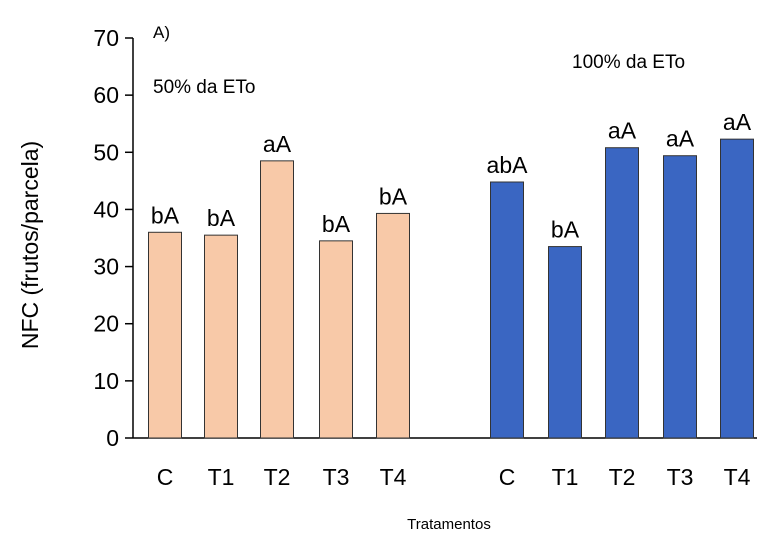  I want to click on category-label-1-3: T3, so click(680, 477).